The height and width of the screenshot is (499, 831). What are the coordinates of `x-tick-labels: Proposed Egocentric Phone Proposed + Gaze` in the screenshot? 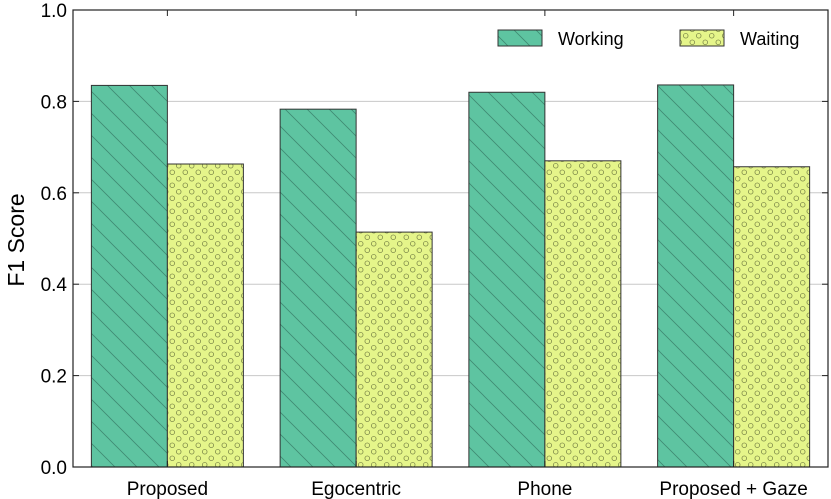 It's located at (467, 489).